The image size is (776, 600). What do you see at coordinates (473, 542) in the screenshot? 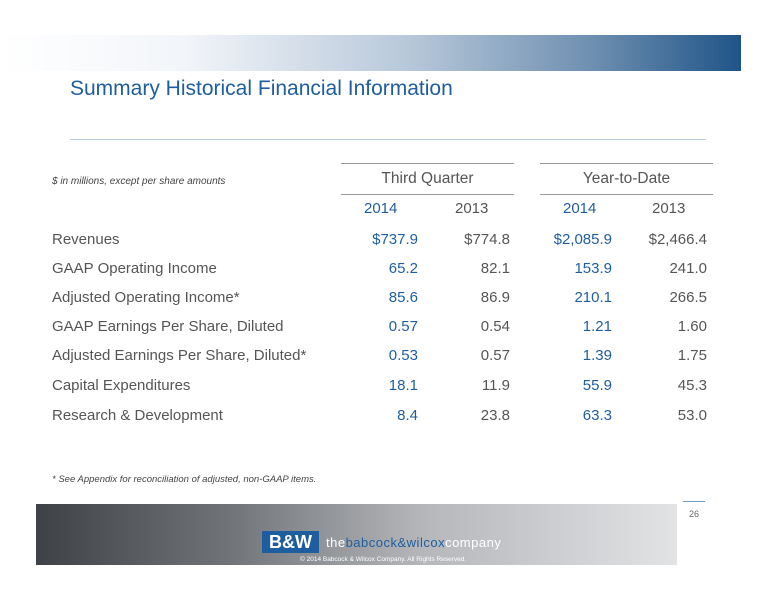
I see `wordmark-suffix: company` at bounding box center [473, 542].